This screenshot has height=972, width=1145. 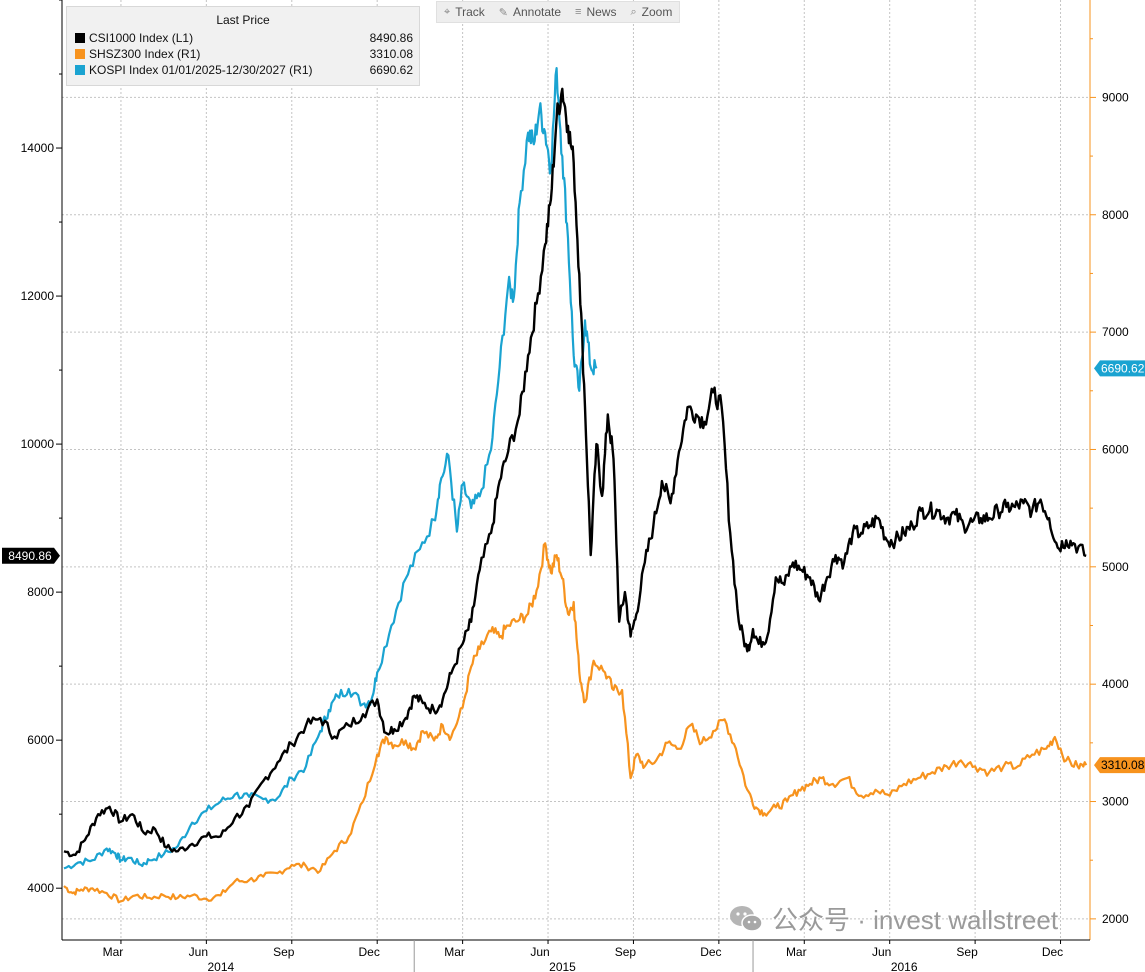 What do you see at coordinates (1115, 449) in the screenshot?
I see `right-axis-tick-label: 6000` at bounding box center [1115, 449].